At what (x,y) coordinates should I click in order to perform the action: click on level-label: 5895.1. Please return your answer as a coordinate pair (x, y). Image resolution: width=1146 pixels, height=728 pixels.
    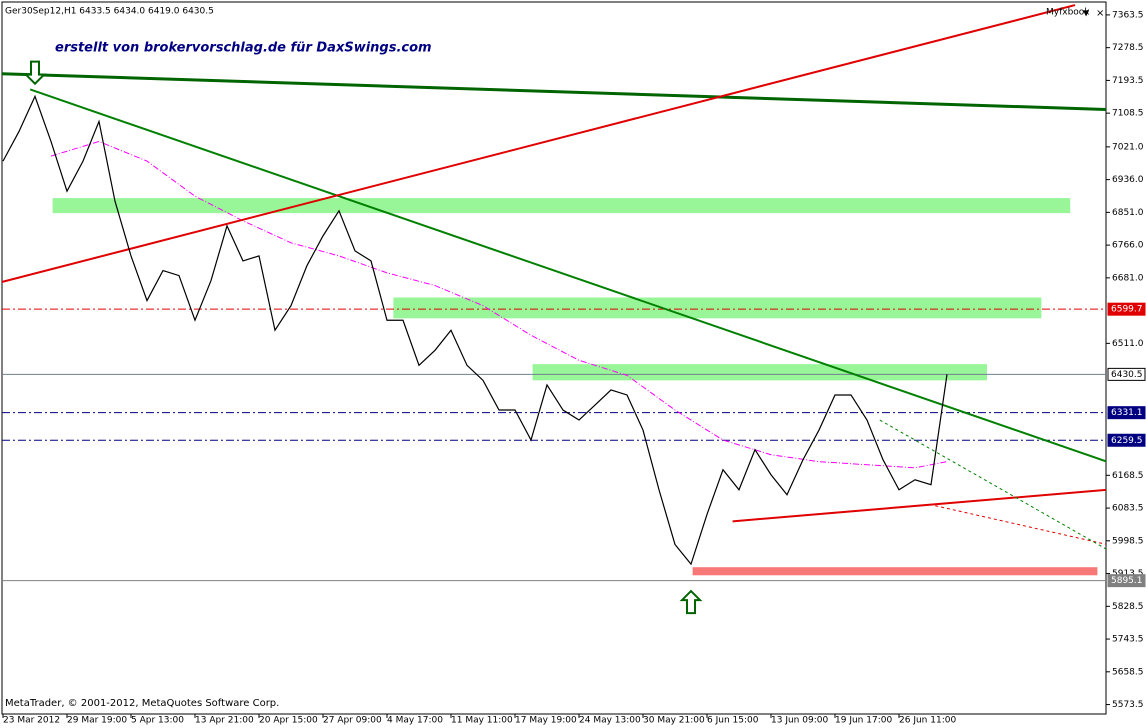
    Looking at the image, I should click on (1127, 581).